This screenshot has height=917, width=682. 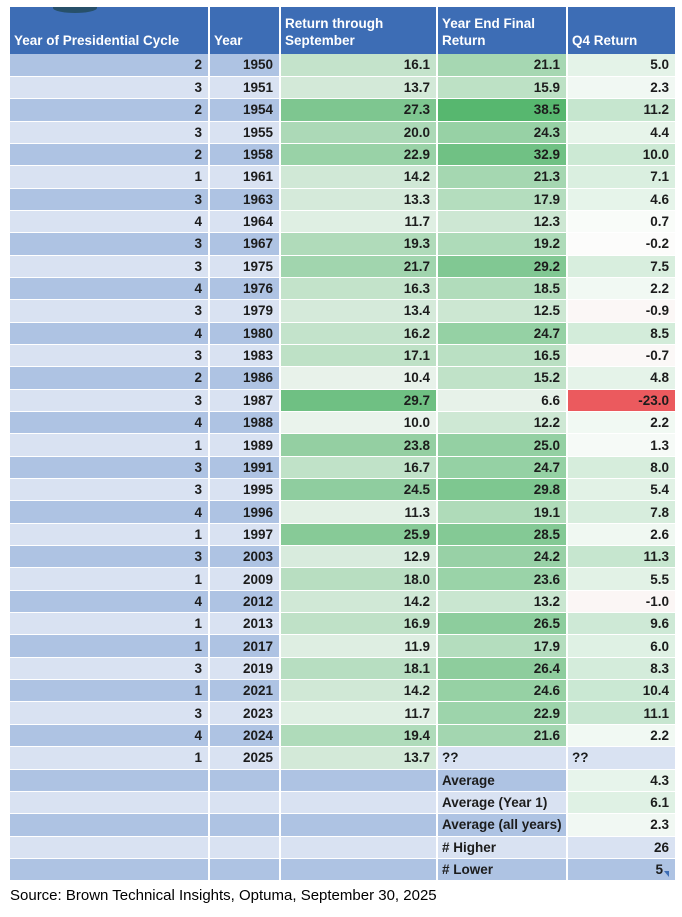 What do you see at coordinates (245, 30) in the screenshot?
I see `column-header-year: Year` at bounding box center [245, 30].